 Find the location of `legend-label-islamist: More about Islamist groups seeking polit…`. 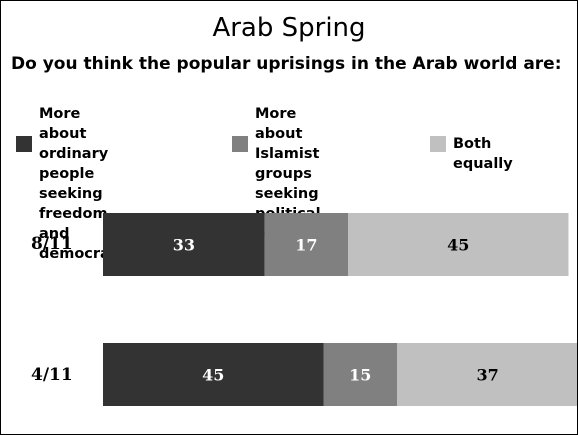

legend-label-islamist: More about Islamist groups seeking polit… is located at coordinates (288, 174).